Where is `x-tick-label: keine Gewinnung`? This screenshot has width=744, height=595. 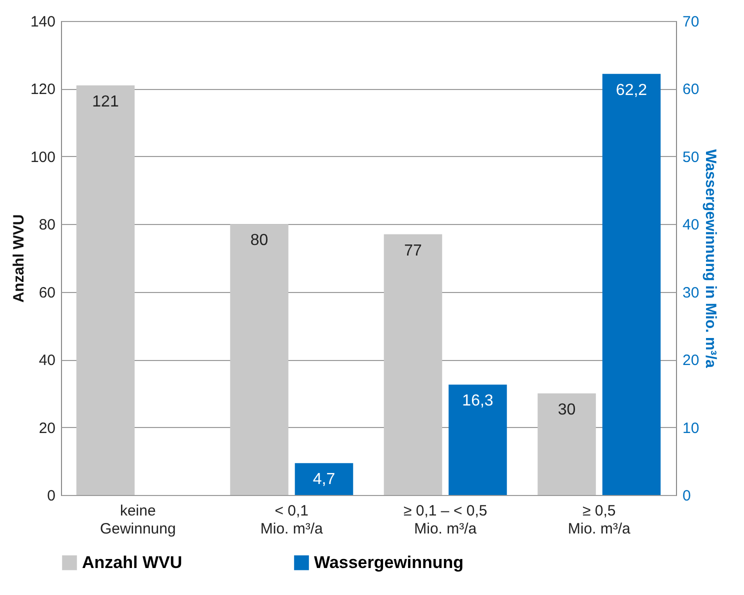 x-tick-label: keine Gewinnung is located at coordinates (138, 520).